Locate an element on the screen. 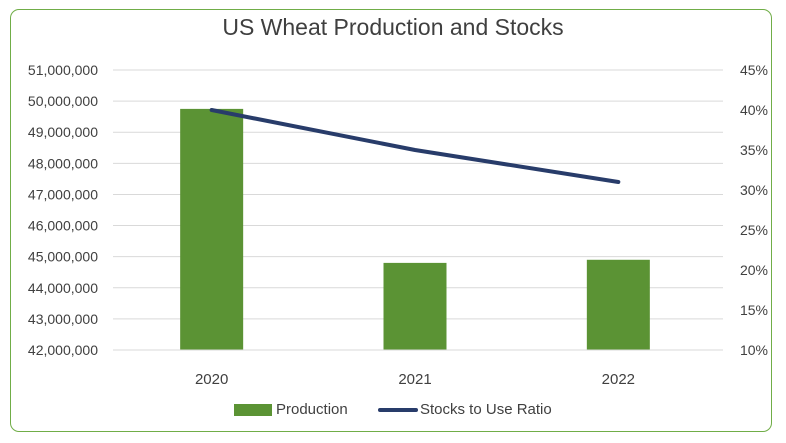 This screenshot has width=786, height=443. y-tick-label: 45,000,000 is located at coordinates (63, 257).